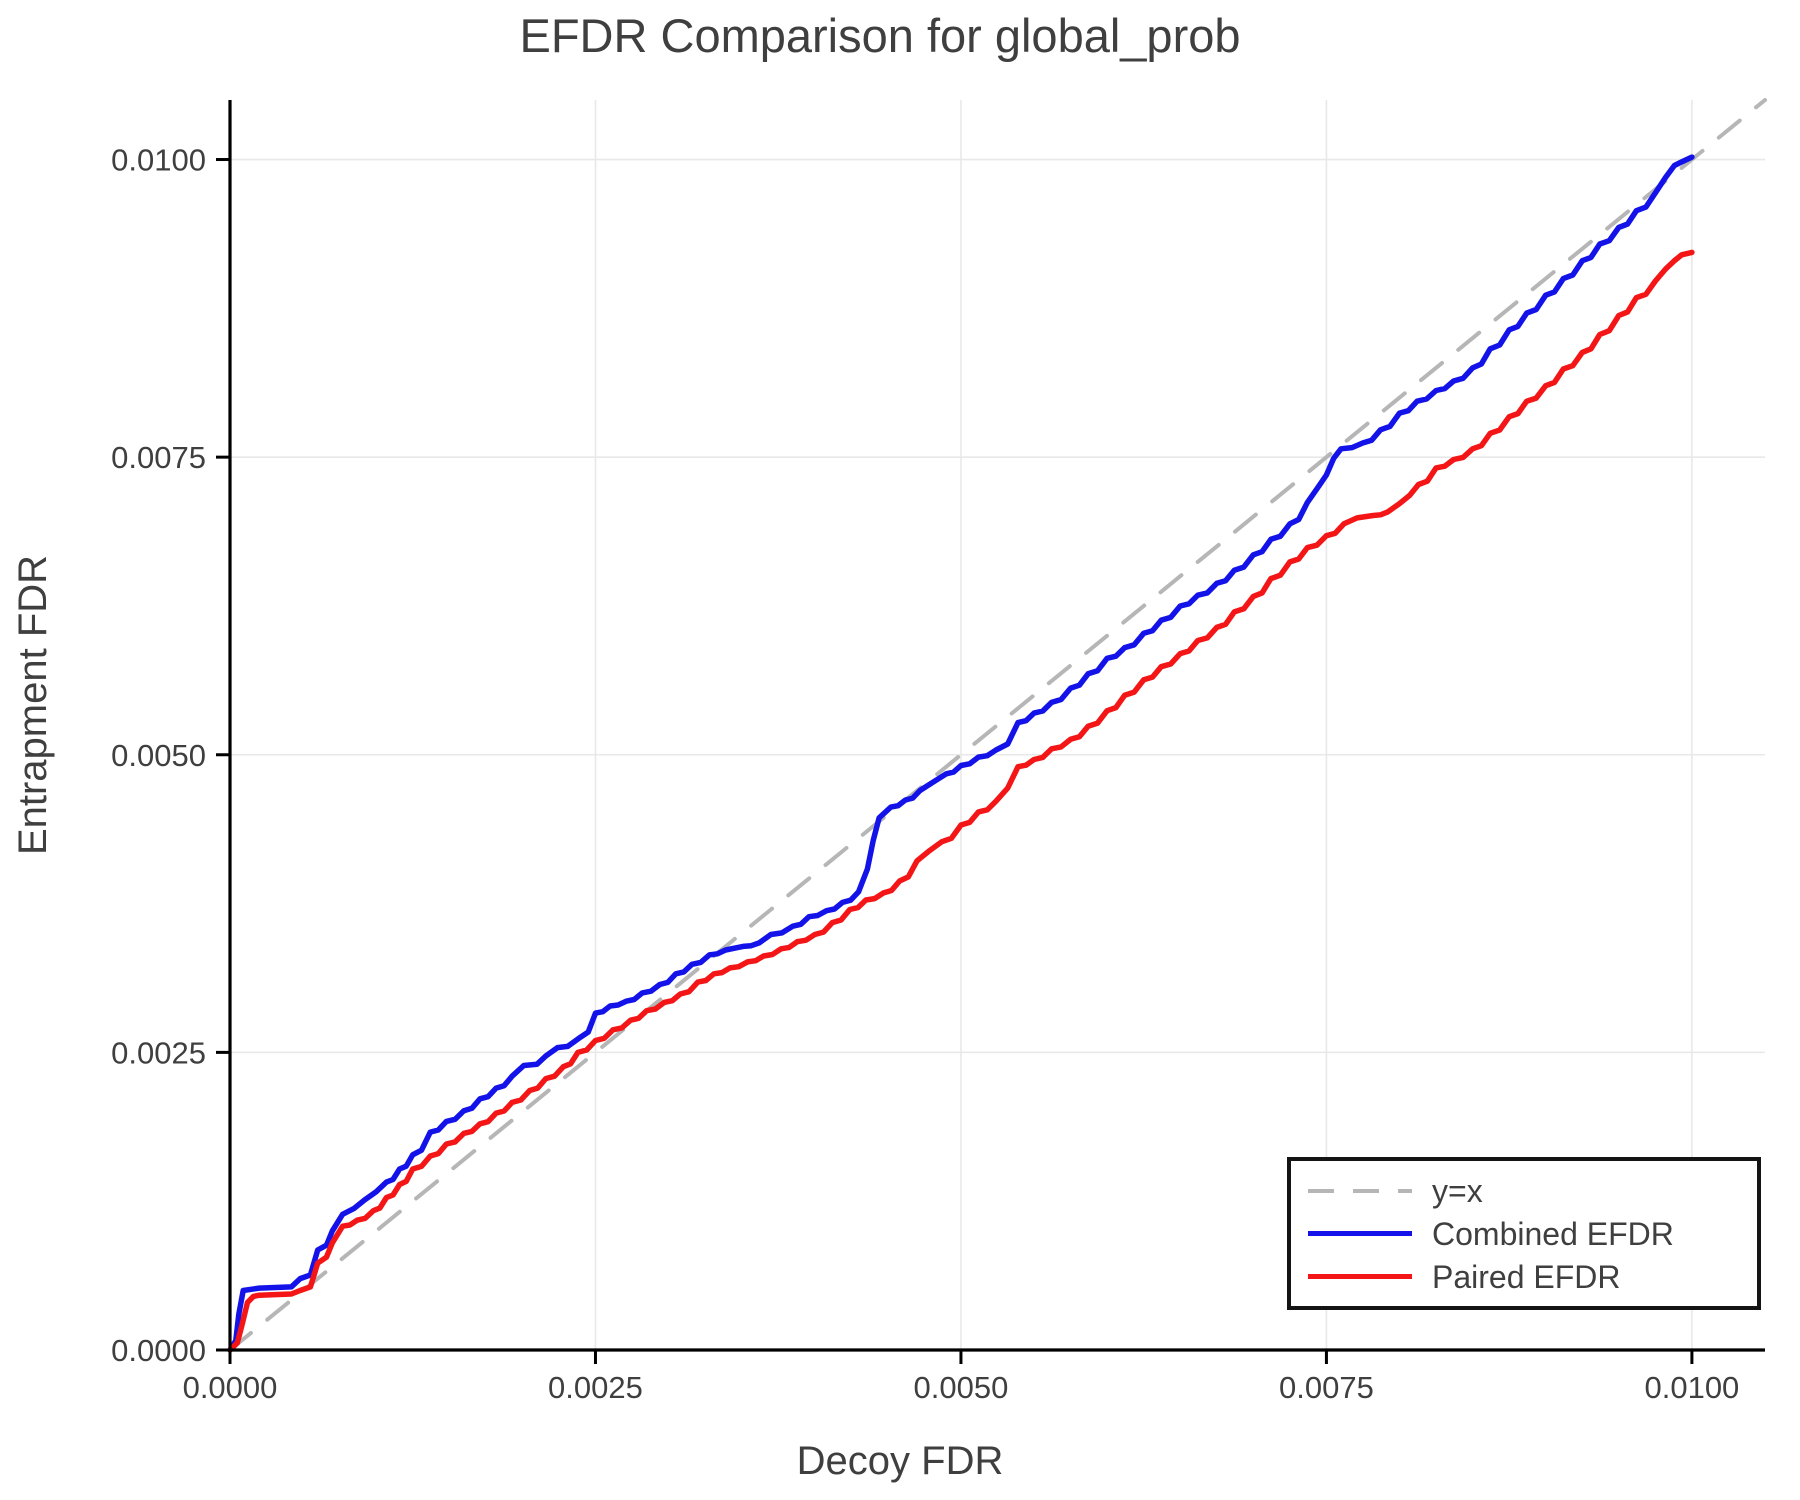 This screenshot has width=1800, height=1500. What do you see at coordinates (158, 755) in the screenshot?
I see `y-tick-label: 0.0050` at bounding box center [158, 755].